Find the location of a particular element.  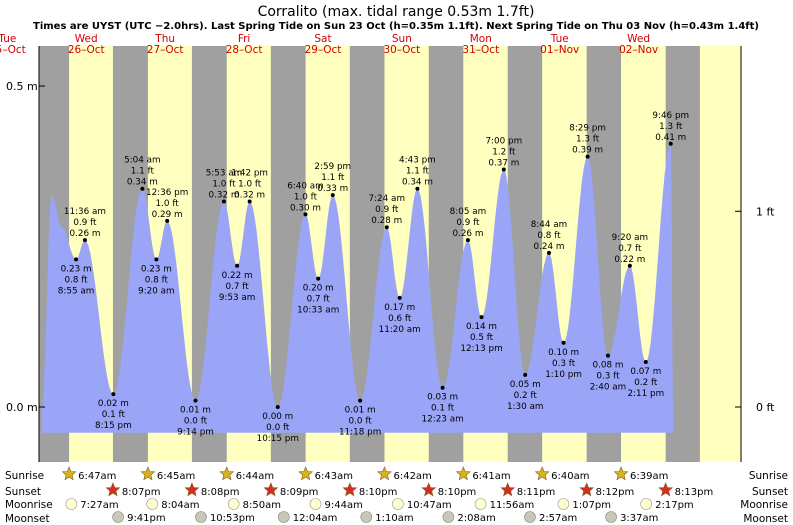

tide-m: 0.41 m is located at coordinates (670, 138).